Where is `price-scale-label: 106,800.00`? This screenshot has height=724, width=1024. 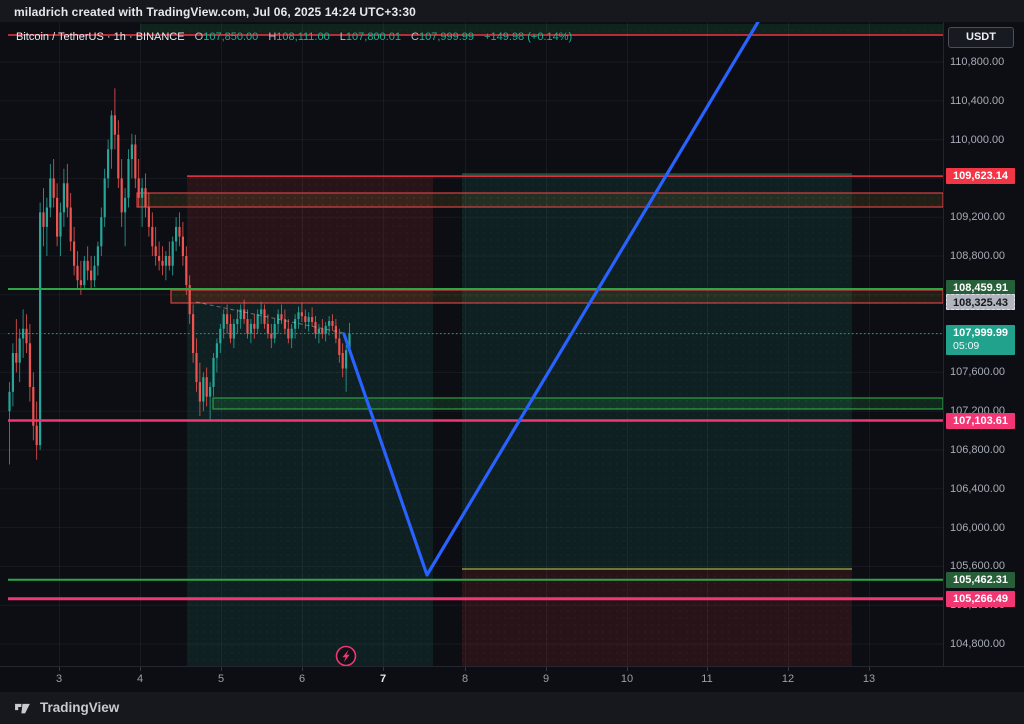 price-scale-label: 106,800.00 is located at coordinates (978, 450).